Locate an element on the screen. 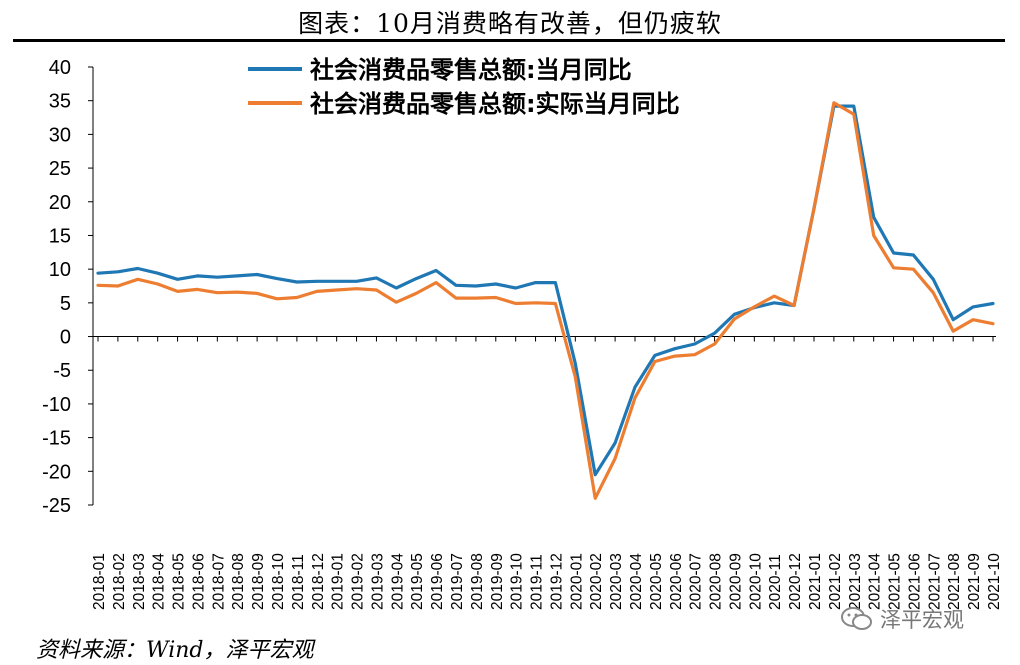 The height and width of the screenshot is (665, 1020). x-tick-label: 2021-01 is located at coordinates (815, 581).